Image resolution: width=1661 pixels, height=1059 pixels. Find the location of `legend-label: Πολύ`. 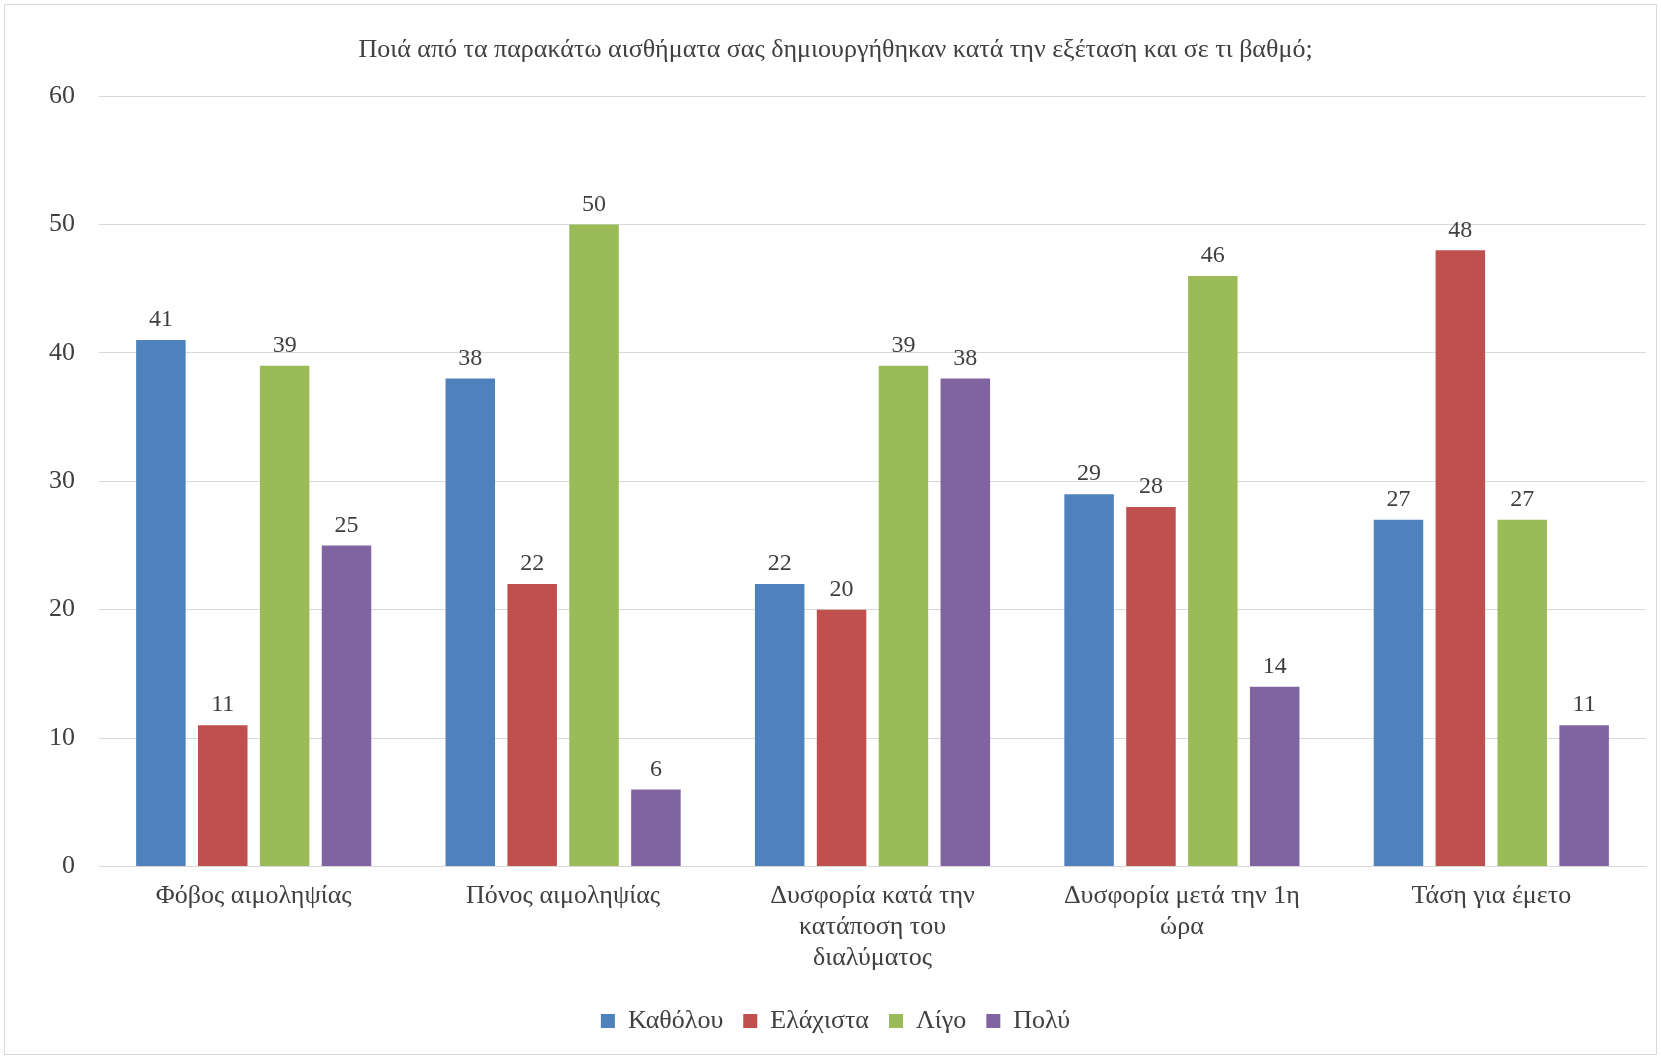

legend-label: Πολύ is located at coordinates (1042, 1019).